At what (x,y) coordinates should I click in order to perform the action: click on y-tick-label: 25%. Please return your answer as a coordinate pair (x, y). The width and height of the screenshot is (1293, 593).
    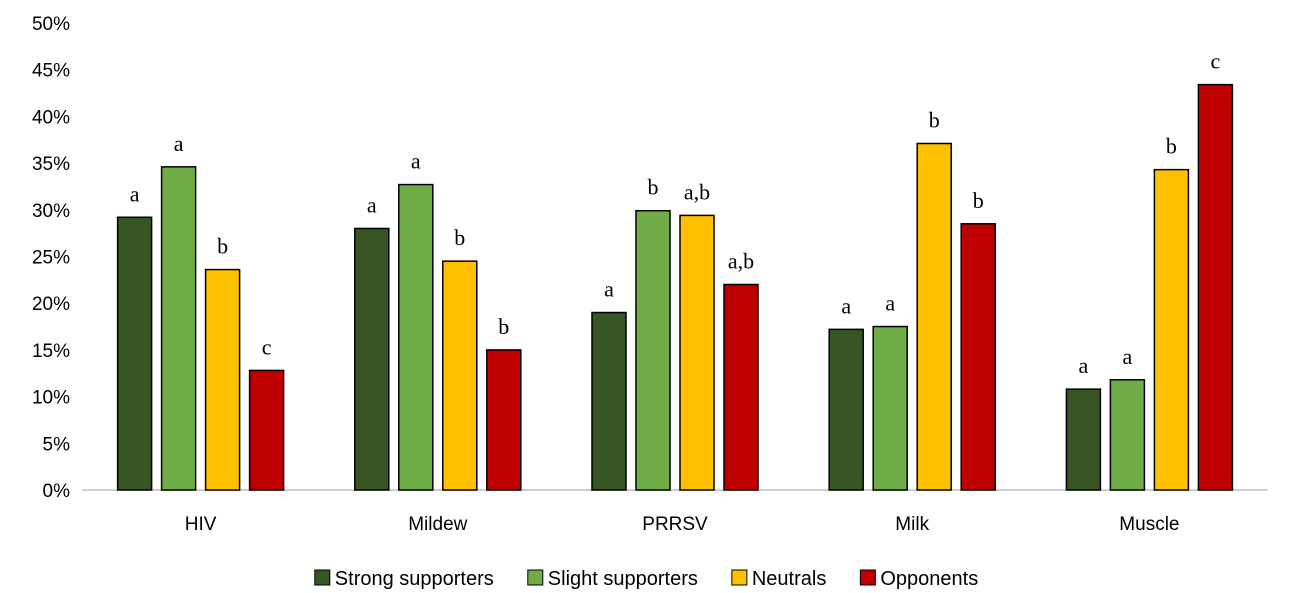
    Looking at the image, I should click on (51, 258).